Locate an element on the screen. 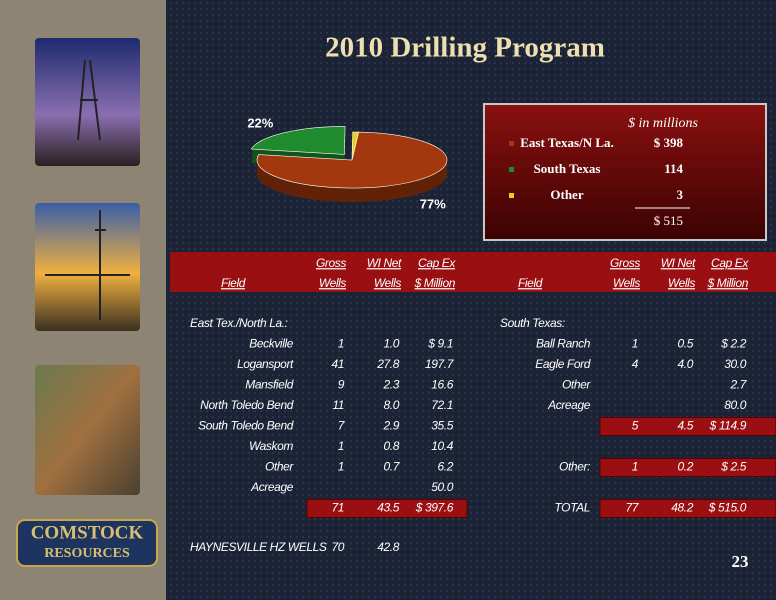  legend-caption: $ in millions is located at coordinates (663, 123).